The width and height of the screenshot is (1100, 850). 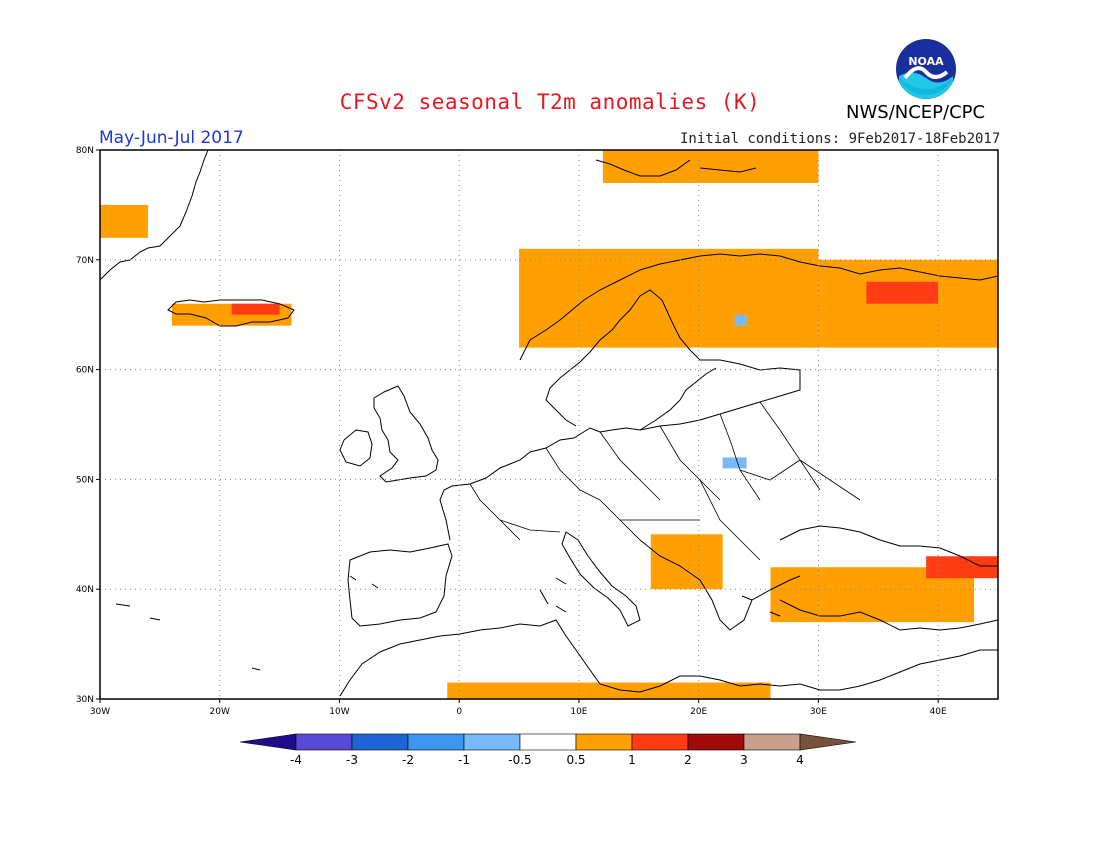 I want to click on colorbar-label: -0.5, so click(x=519, y=760).